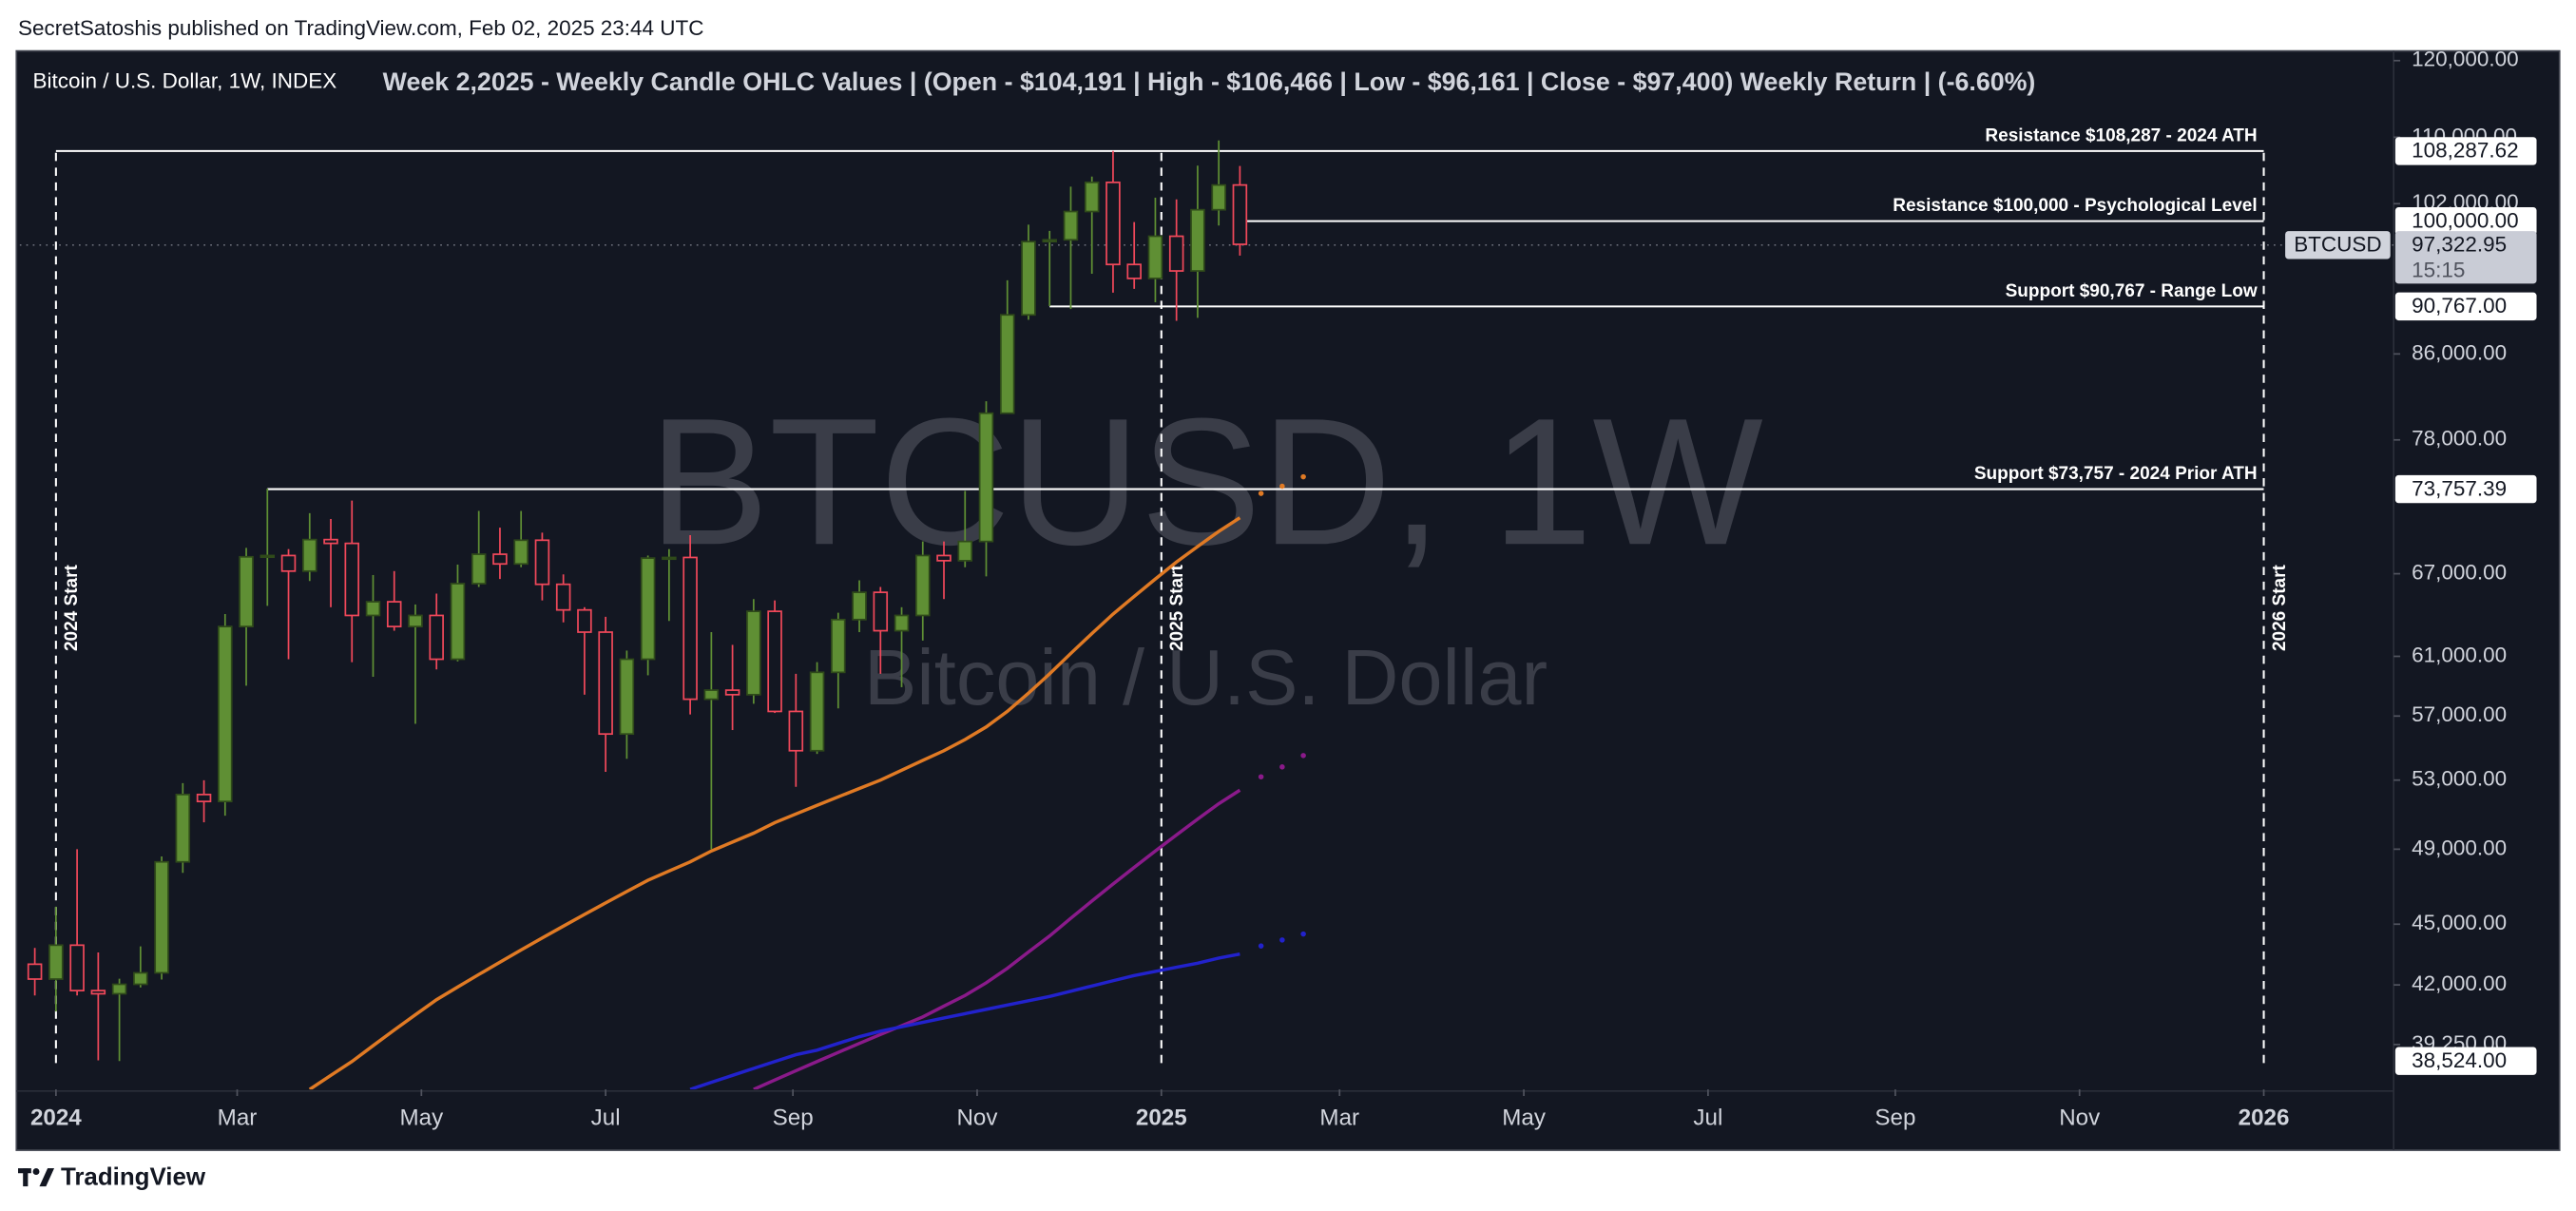 The width and height of the screenshot is (2576, 1211). I want to click on y-tick-label: 49,000.00, so click(2459, 847).